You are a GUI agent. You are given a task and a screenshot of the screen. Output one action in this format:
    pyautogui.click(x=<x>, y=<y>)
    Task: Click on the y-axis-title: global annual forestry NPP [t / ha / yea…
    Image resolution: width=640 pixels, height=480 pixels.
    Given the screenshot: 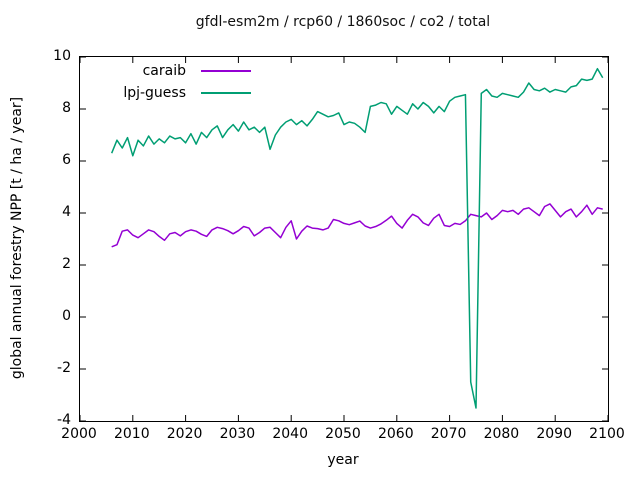 What is the action you would take?
    pyautogui.click(x=17, y=238)
    